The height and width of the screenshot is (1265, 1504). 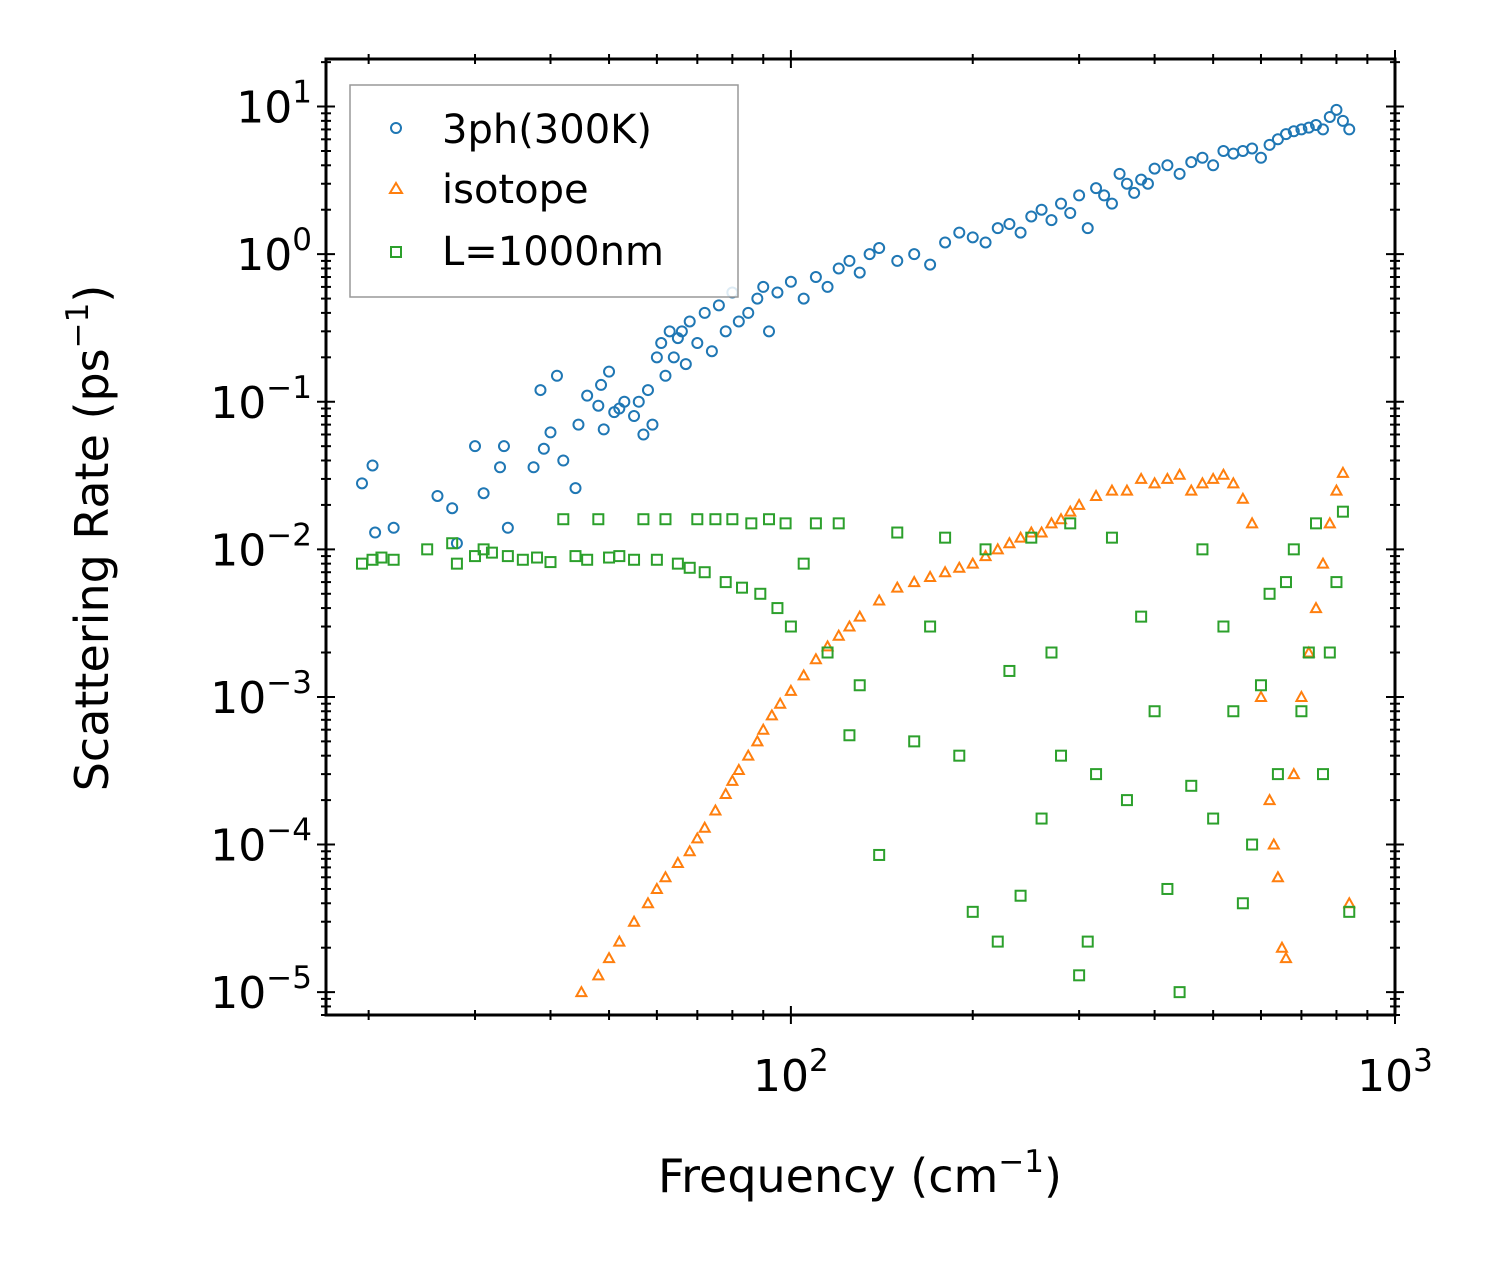 What do you see at coordinates (274, 104) in the screenshot?
I see `y-tick-label: 10¹` at bounding box center [274, 104].